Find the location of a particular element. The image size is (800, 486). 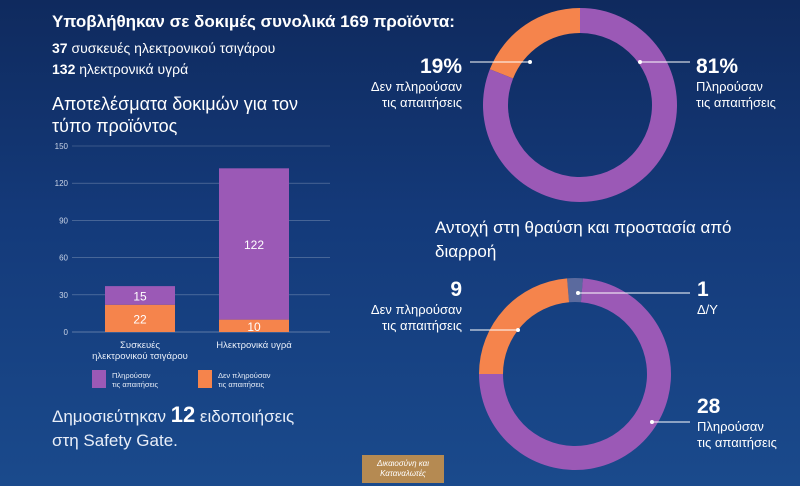

y-tick-label: 120 is located at coordinates (62, 183).